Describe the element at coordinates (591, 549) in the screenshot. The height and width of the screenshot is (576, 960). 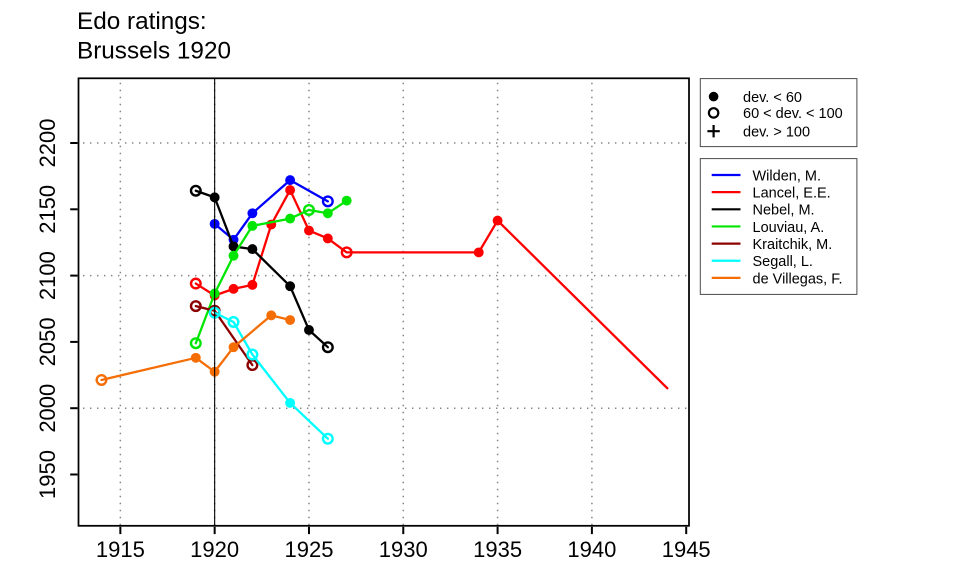
I see `svg-text: 1940` at that location.